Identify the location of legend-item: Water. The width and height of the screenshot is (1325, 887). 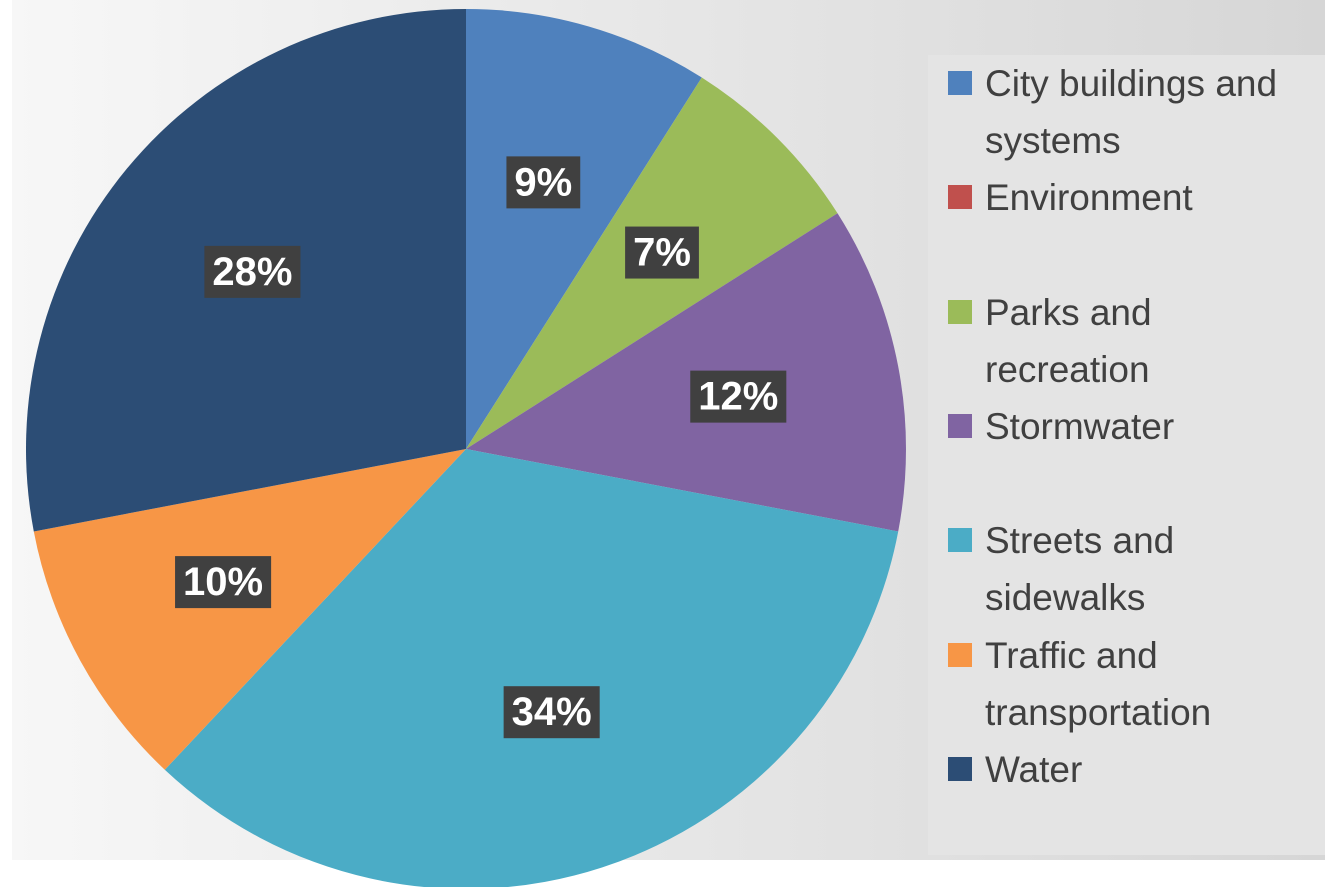
(1136, 798).